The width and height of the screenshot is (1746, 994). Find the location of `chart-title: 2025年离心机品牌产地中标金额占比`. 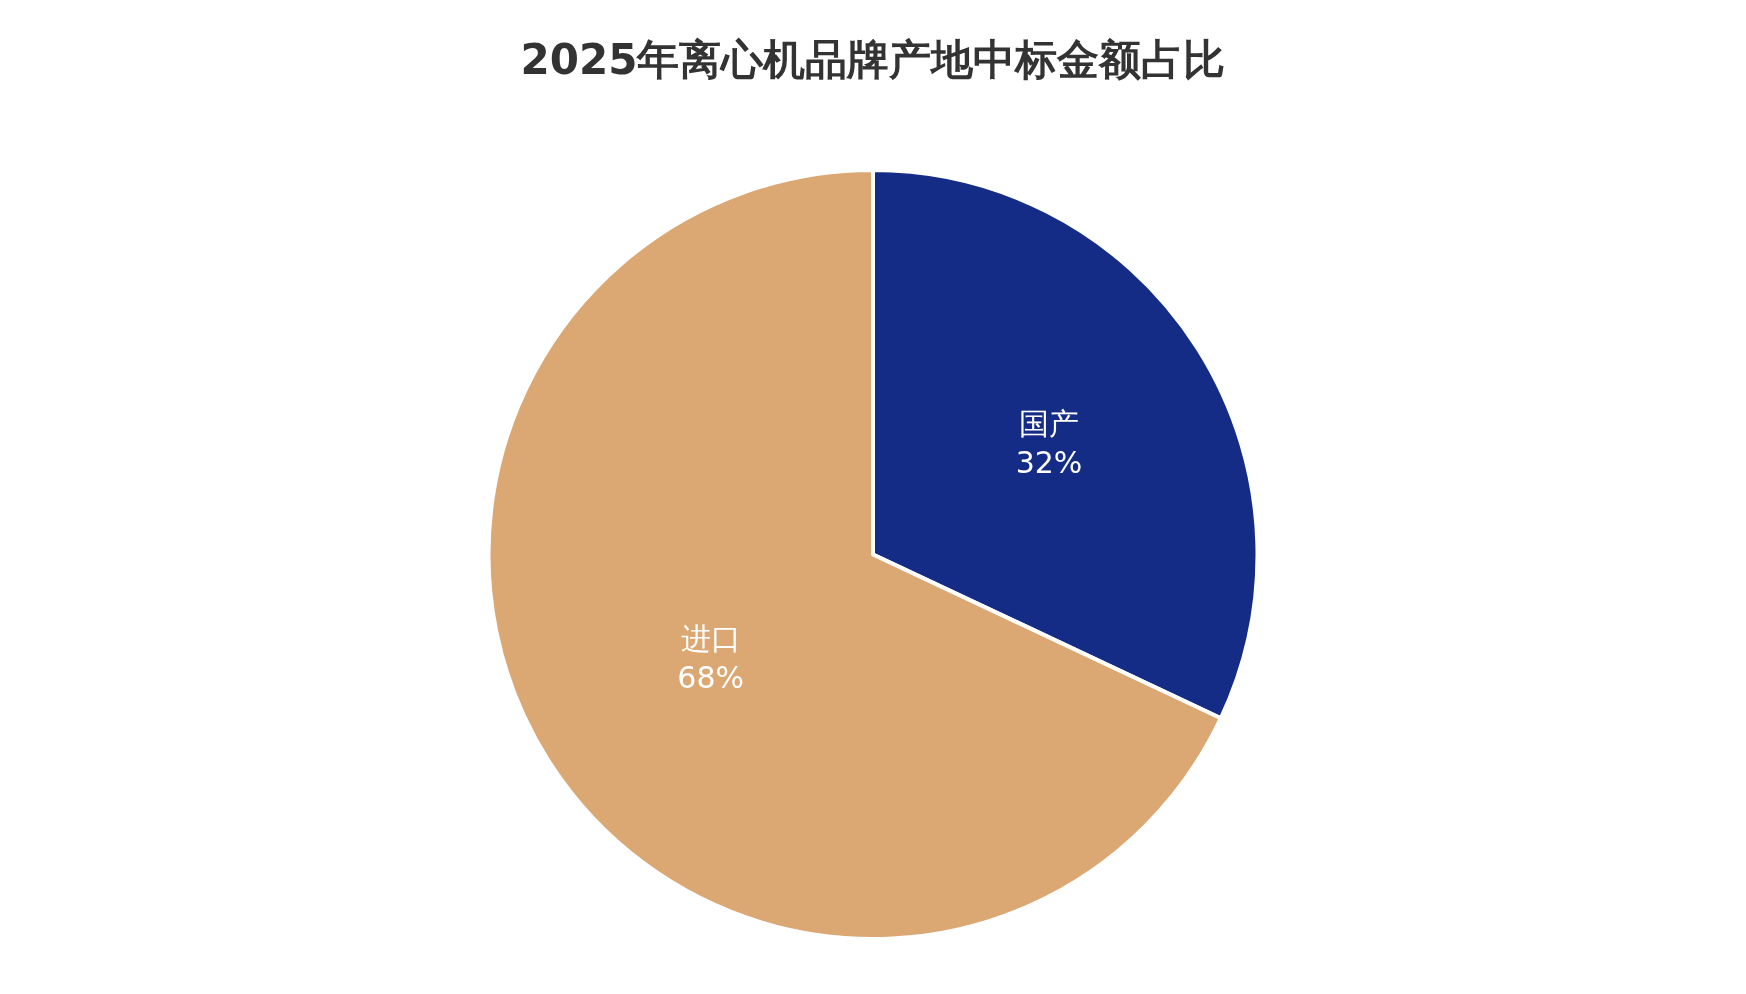

chart-title: 2025年离心机品牌产地中标金额占比 is located at coordinates (873, 60).